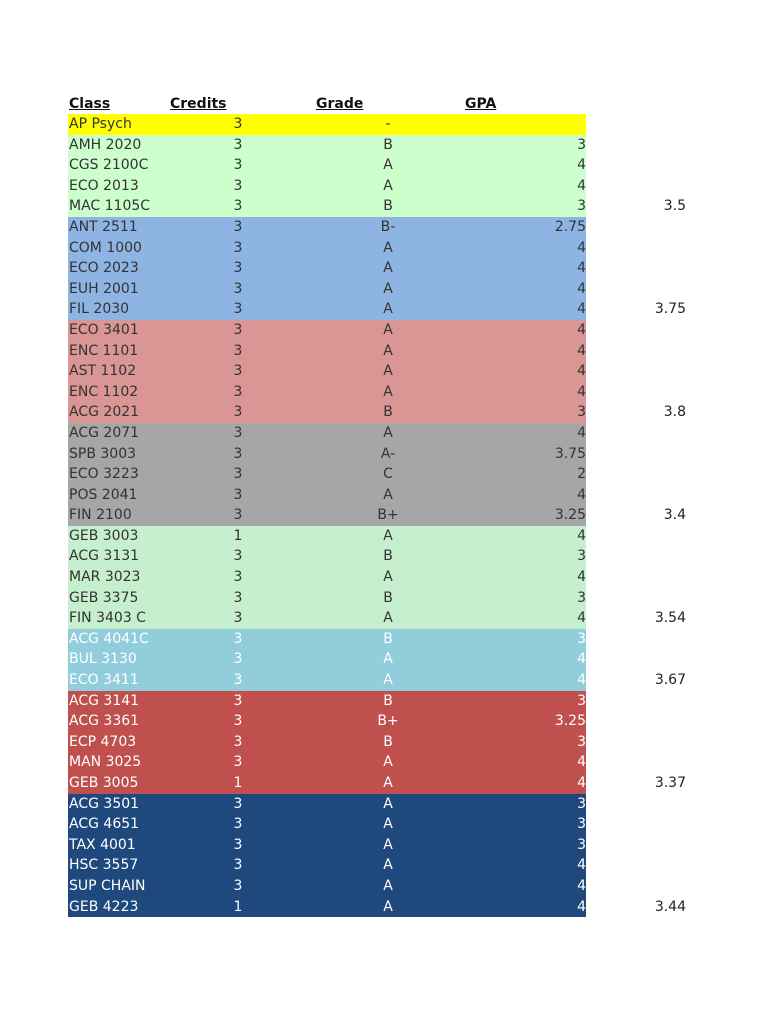 The height and width of the screenshot is (1024, 768). Describe the element at coordinates (388, 453) in the screenshot. I see `cell-grade: A-` at that location.